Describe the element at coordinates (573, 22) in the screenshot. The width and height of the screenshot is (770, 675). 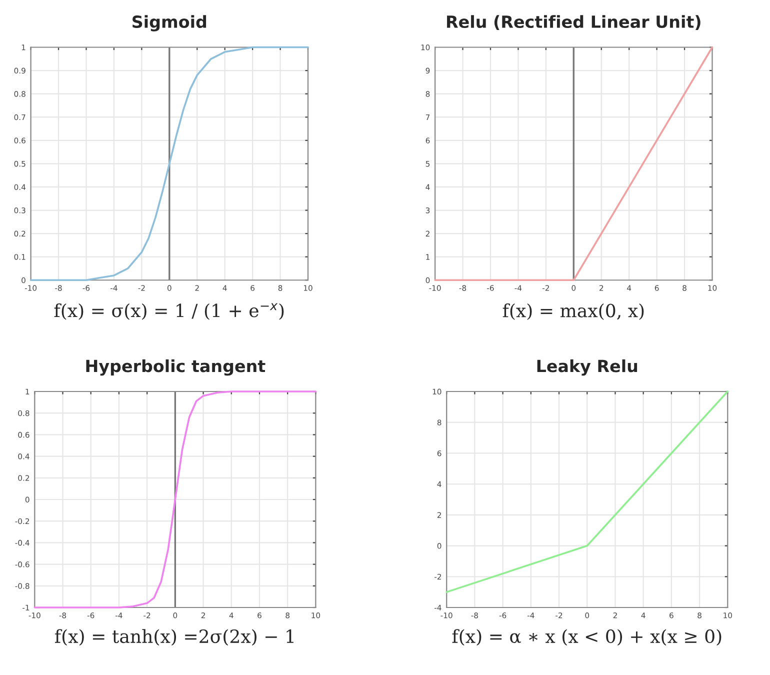
I see `chart-title: Relu (Rectified Linear Unit)` at that location.